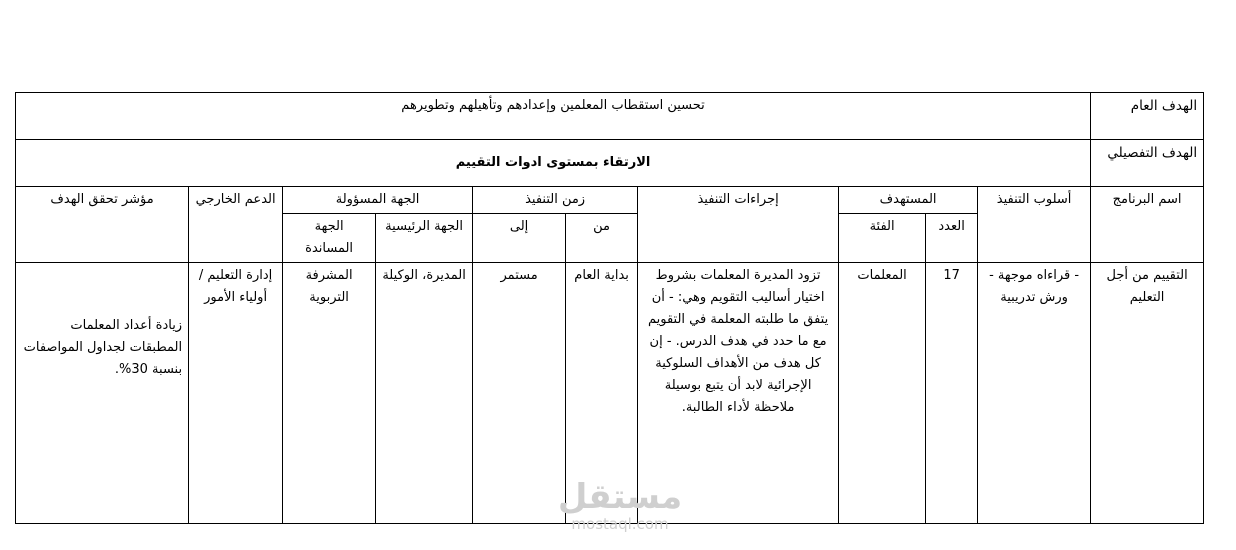  What do you see at coordinates (519, 393) in the screenshot?
I see `cell-to: مستمر` at bounding box center [519, 393].